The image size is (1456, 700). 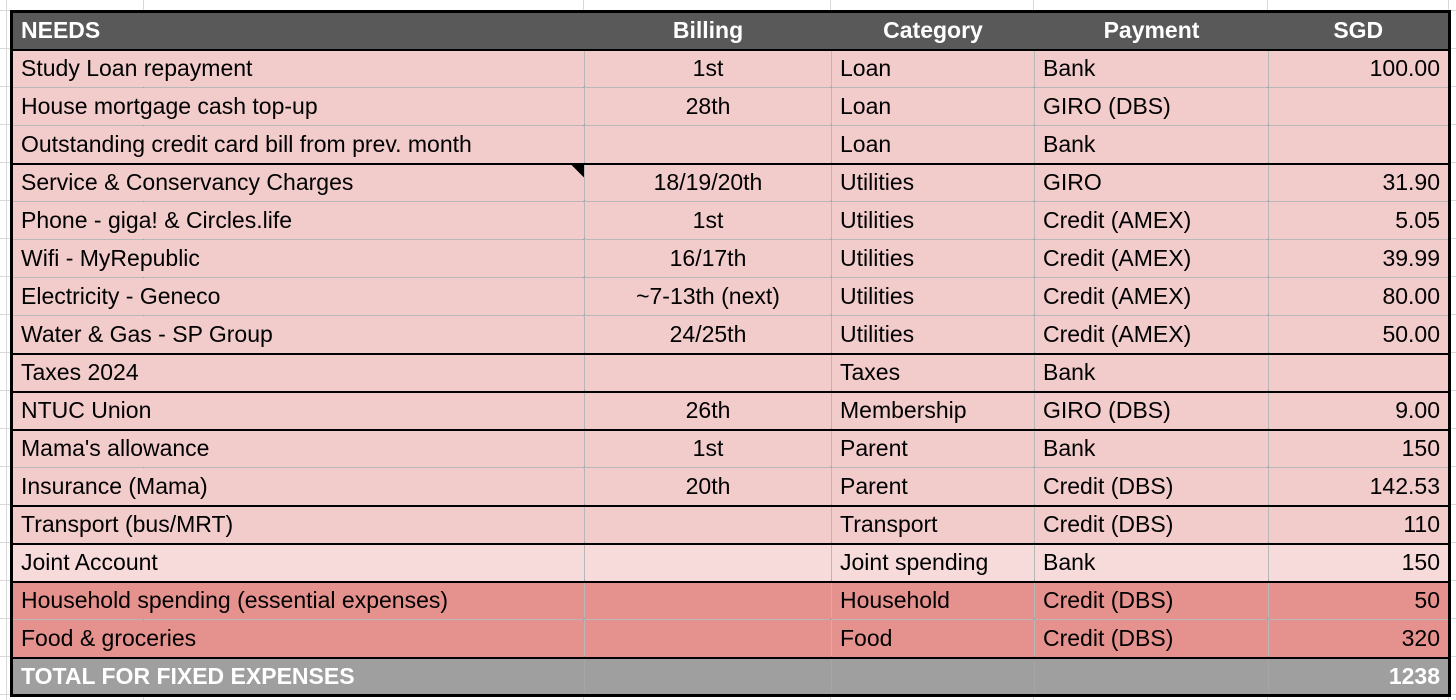 I want to click on total-category-cell, so click(x=933, y=676).